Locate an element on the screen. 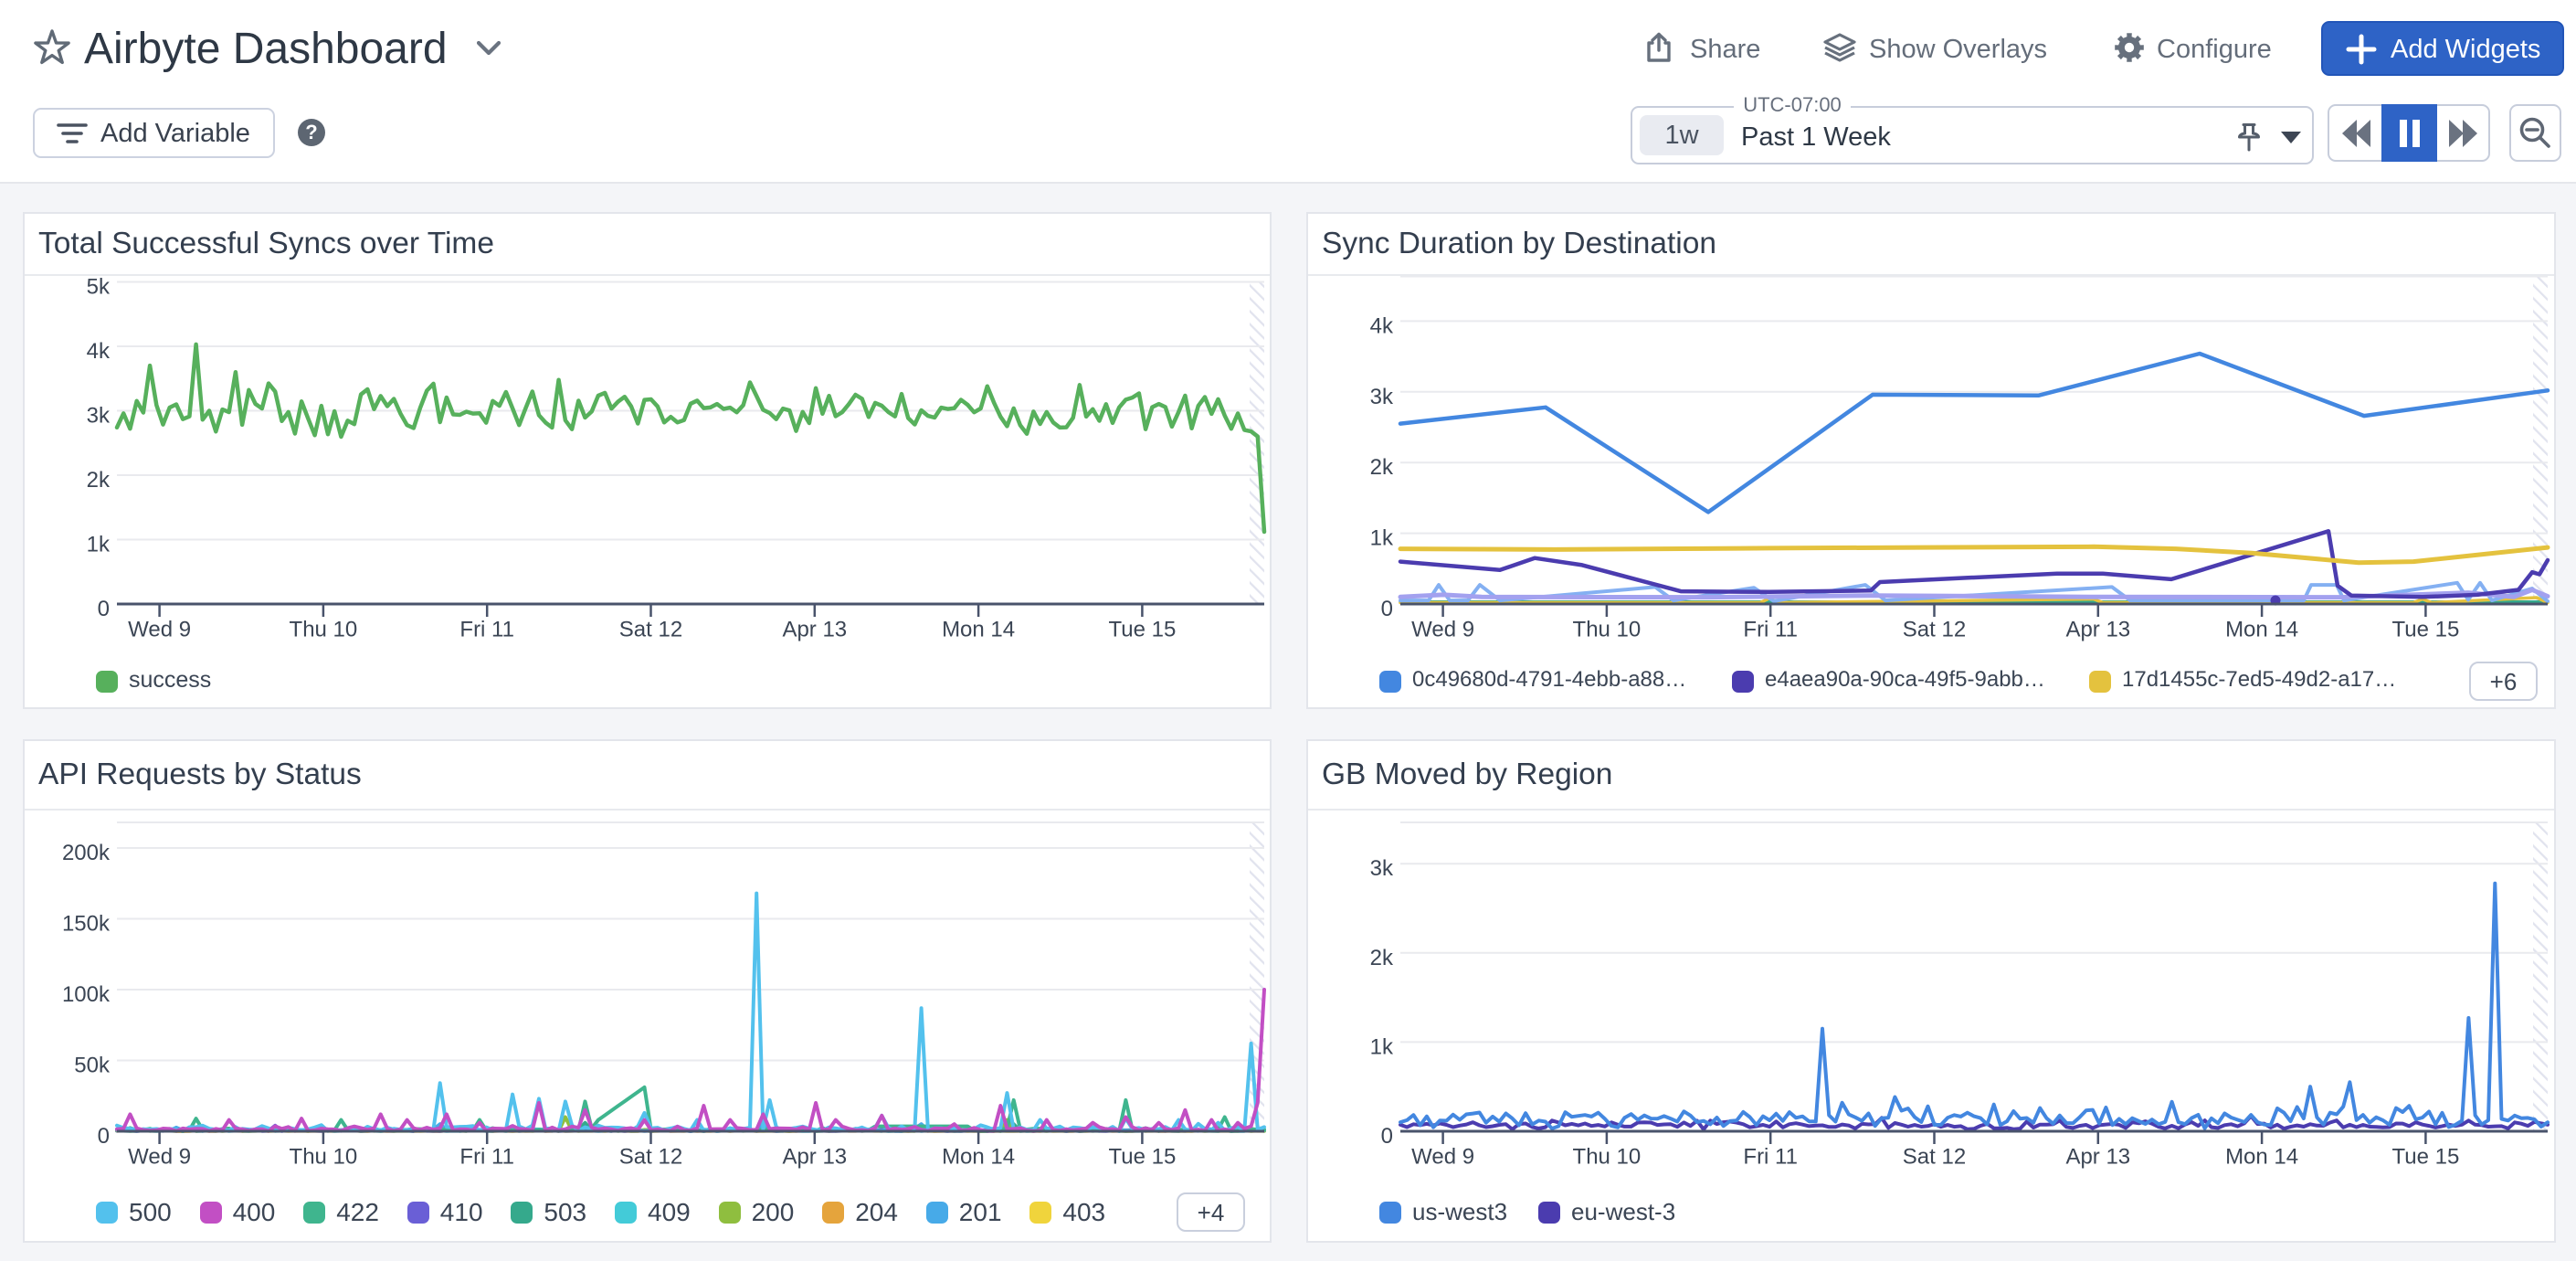 Image resolution: width=2576 pixels, height=1261 pixels. svg-text: 5k is located at coordinates (99, 288).